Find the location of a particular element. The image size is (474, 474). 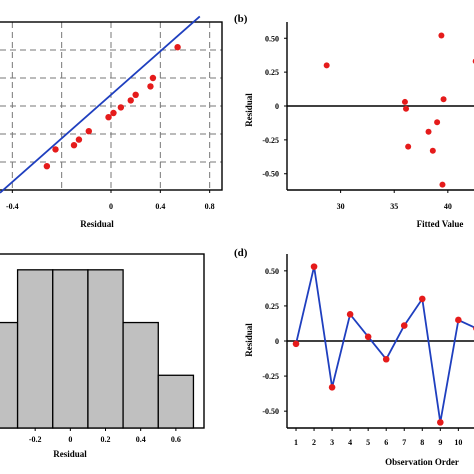

x-axis-label: Fitted Value is located at coordinates (440, 224).